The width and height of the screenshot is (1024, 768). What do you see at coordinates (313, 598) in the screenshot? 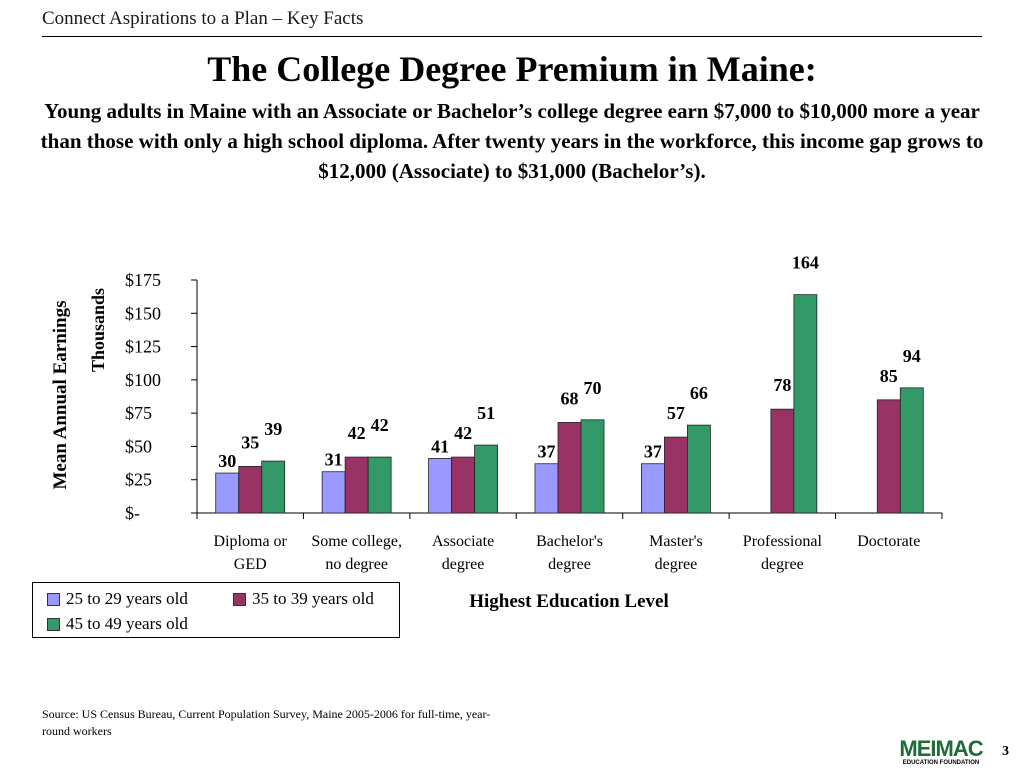
I see `legend-label: 35 to 39 years old` at bounding box center [313, 598].